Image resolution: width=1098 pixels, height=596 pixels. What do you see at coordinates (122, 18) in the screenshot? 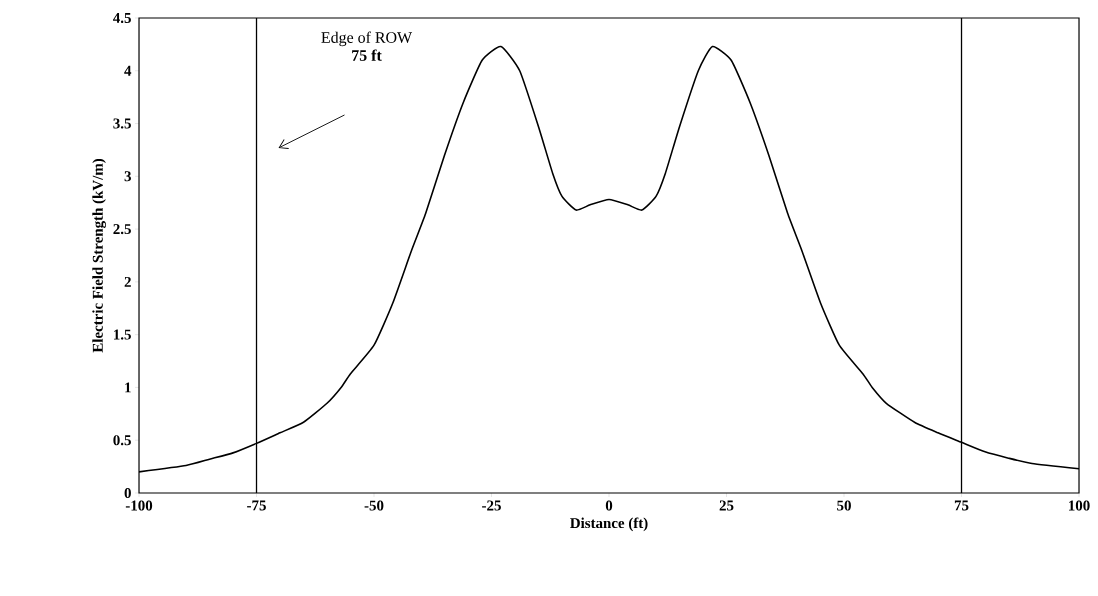
I see `y-tick-label: 4.5` at bounding box center [122, 18].